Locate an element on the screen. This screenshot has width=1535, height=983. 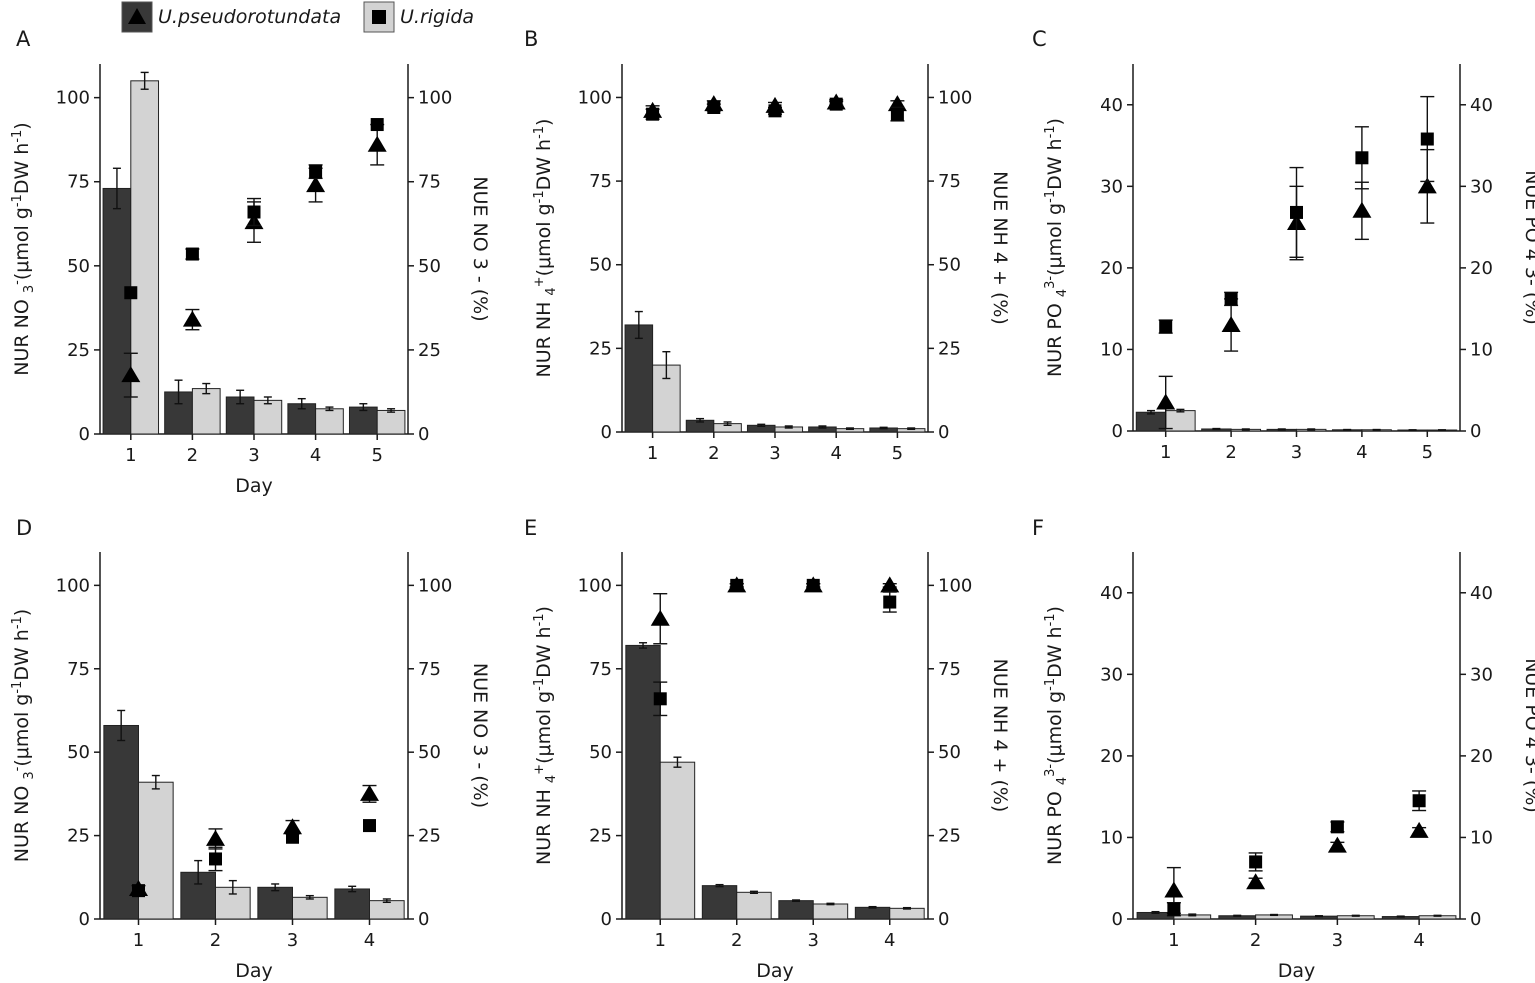
y-tick-label-right: 10 is located at coordinates (1481, 837).